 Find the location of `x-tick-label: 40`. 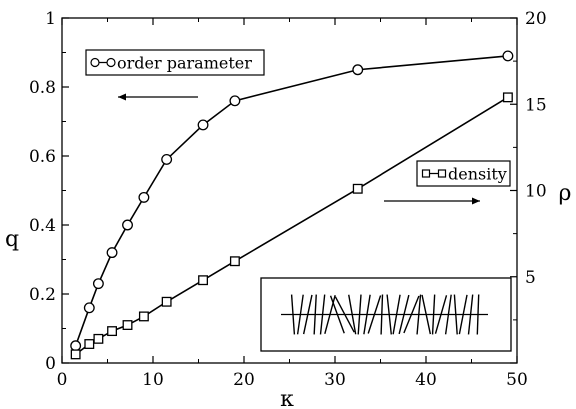

x-tick-label: 40 is located at coordinates (426, 380).